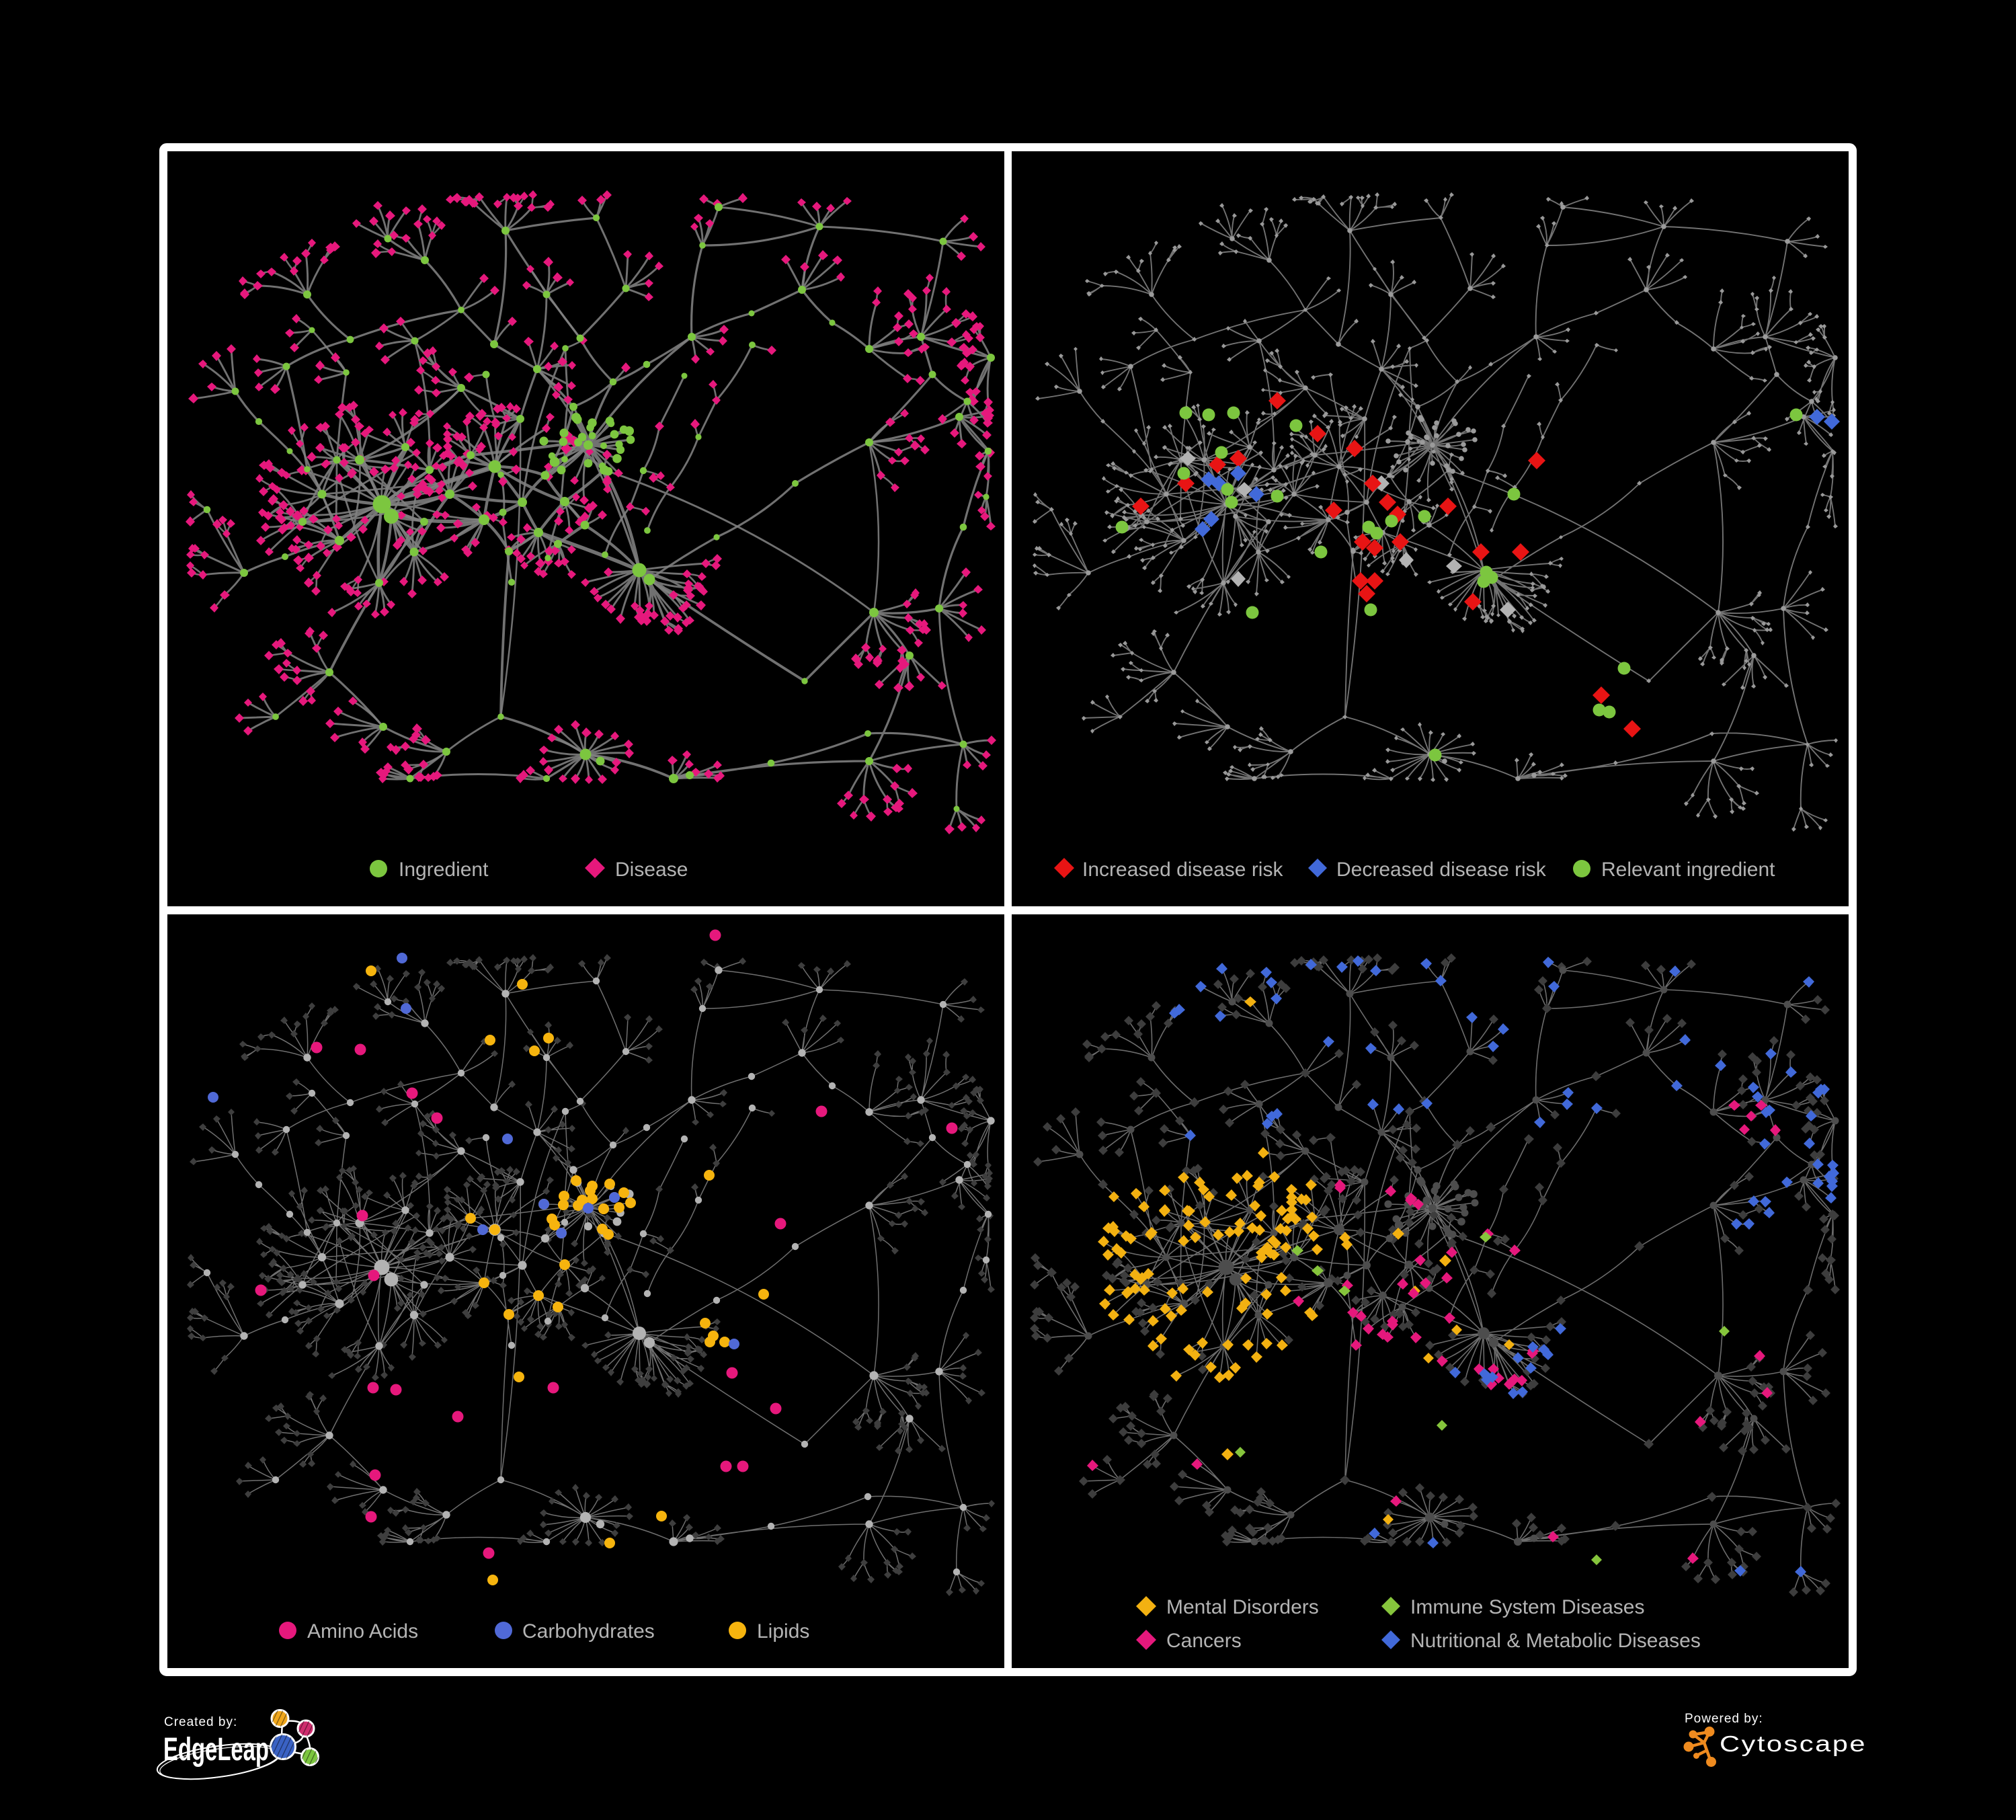 The image size is (2016, 1820). What do you see at coordinates (444, 870) in the screenshot?
I see `svg-text: Ingredient` at bounding box center [444, 870].